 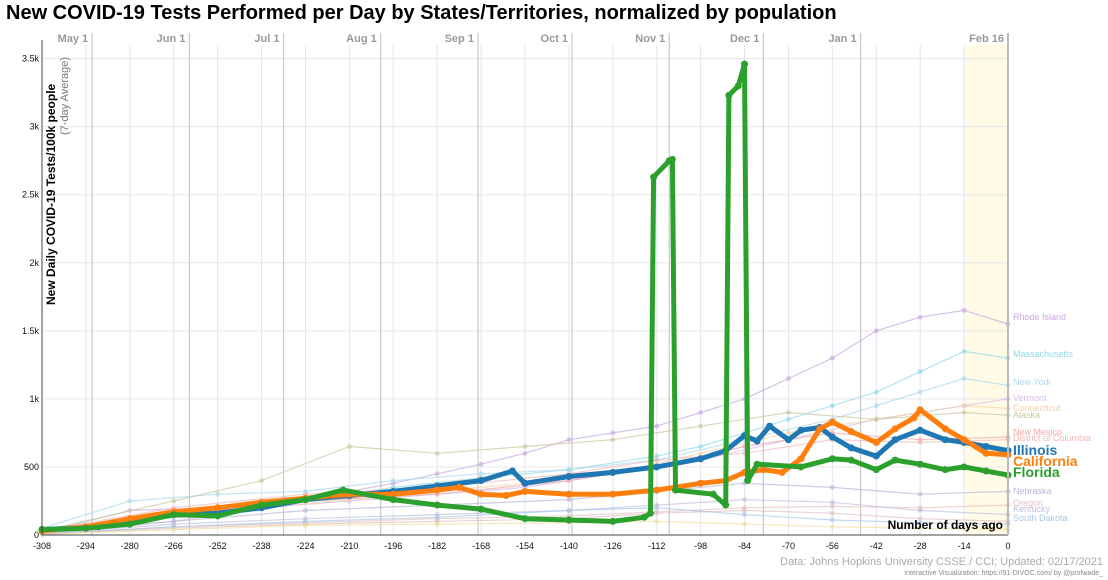 What do you see at coordinates (1030, 398) in the screenshot?
I see `series-label-vermont: Vermont` at bounding box center [1030, 398].